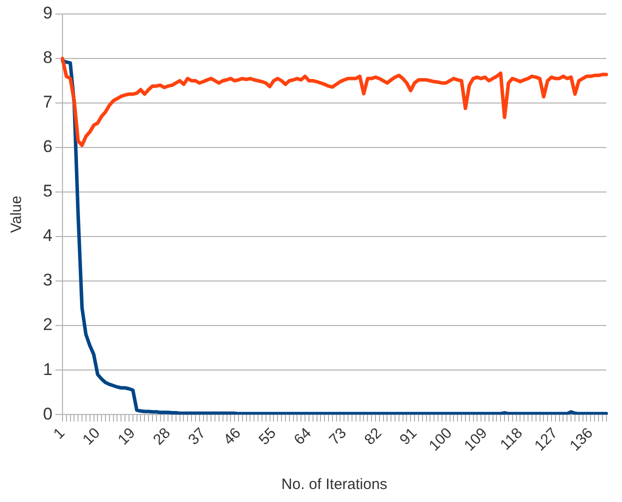 Image resolution: width=622 pixels, height=502 pixels. What do you see at coordinates (581, 439) in the screenshot?
I see `x-tick-label: 136` at bounding box center [581, 439].